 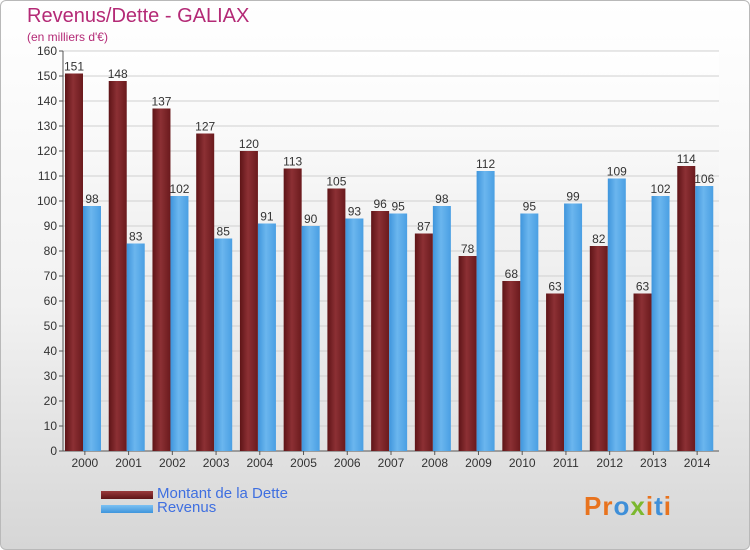 What do you see at coordinates (47, 201) in the screenshot?
I see `y-tick-label: 100` at bounding box center [47, 201].